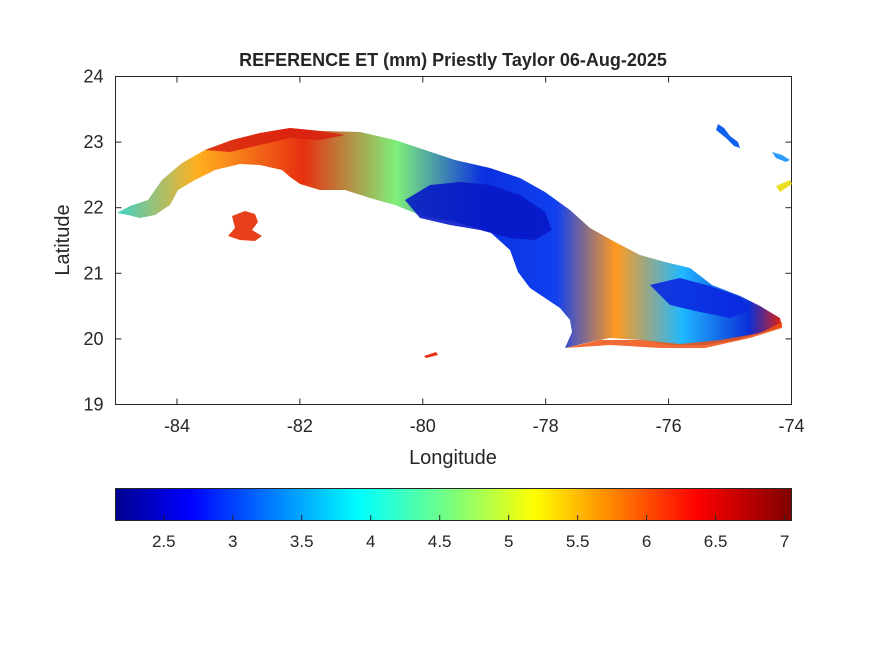  I want to click on x-tick-label: -78, so click(546, 426).